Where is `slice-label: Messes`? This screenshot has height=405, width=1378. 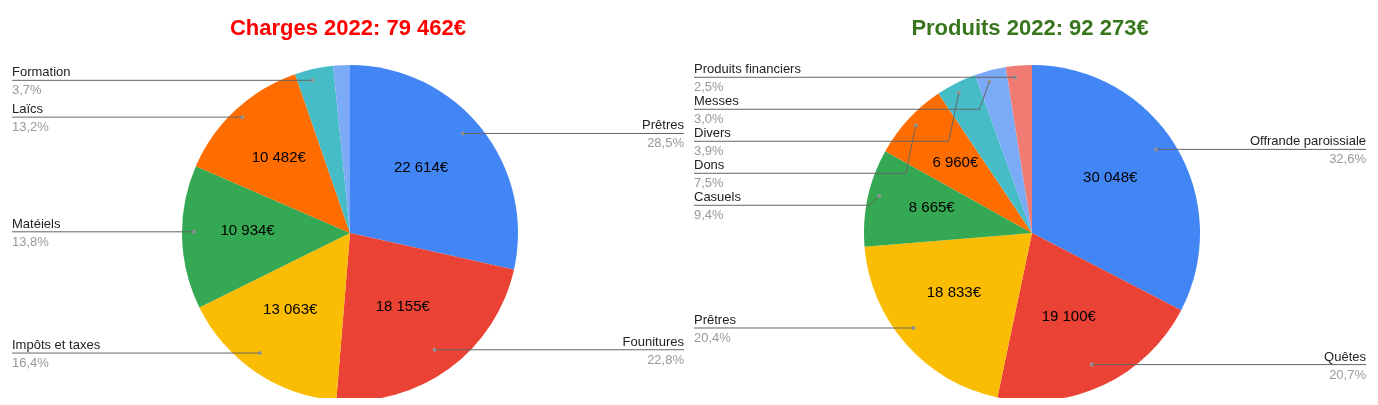 slice-label: Messes is located at coordinates (717, 101).